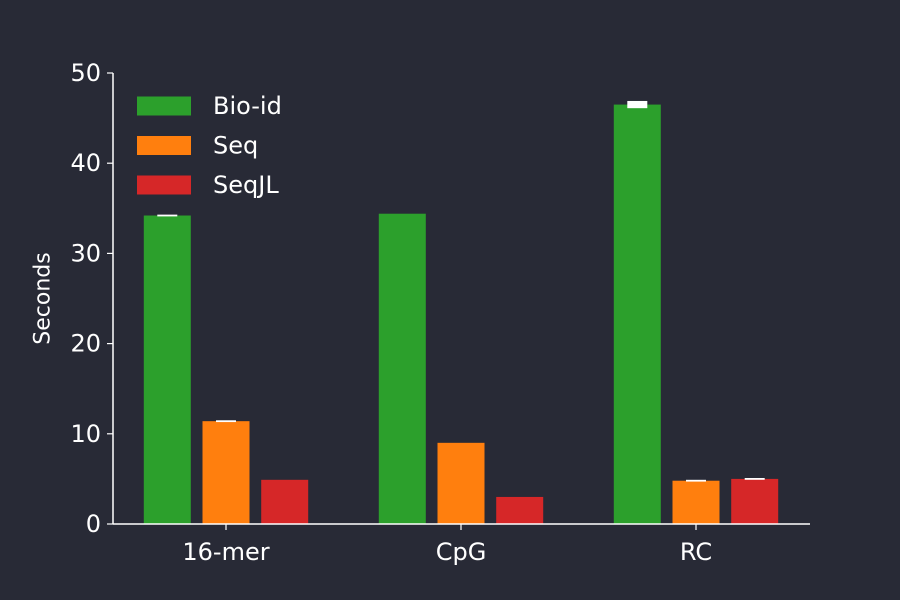 The height and width of the screenshot is (600, 900). I want to click on bar-bio-id-cpg, so click(402, 368).